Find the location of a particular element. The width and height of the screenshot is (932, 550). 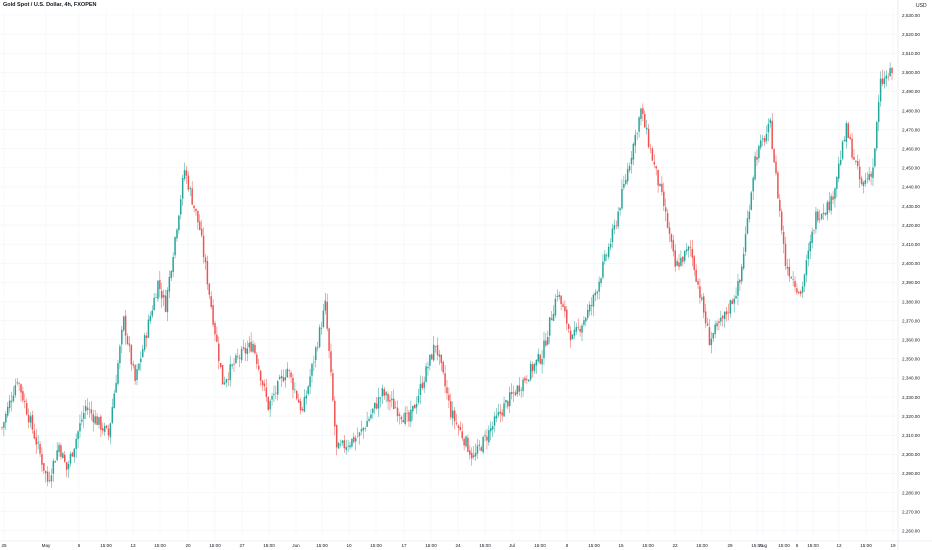

y-tick-label: 2,340.00 is located at coordinates (911, 378).